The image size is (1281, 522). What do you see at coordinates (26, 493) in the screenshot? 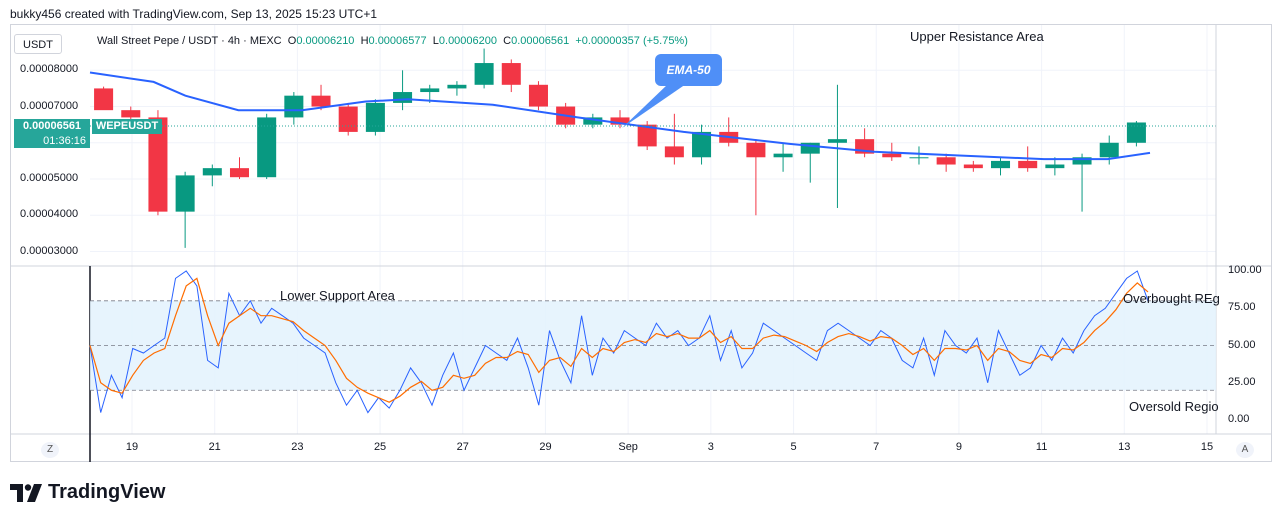
I see `tradingview-logo-icon` at bounding box center [26, 493].